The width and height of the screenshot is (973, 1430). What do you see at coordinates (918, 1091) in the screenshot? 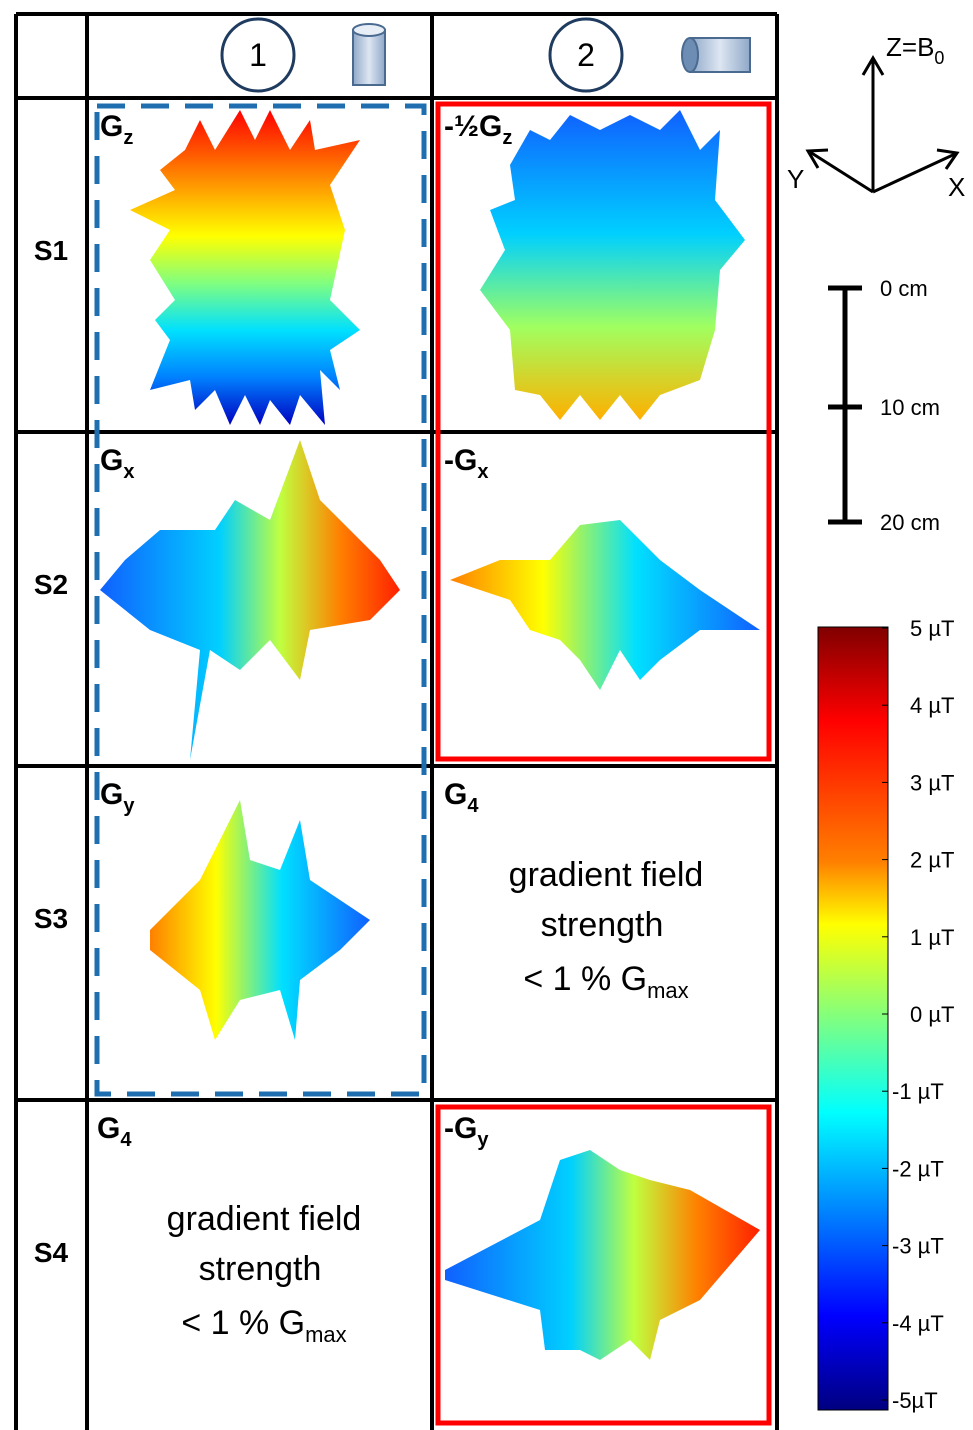
I see `colorbar-label: -1 µT` at bounding box center [918, 1091].